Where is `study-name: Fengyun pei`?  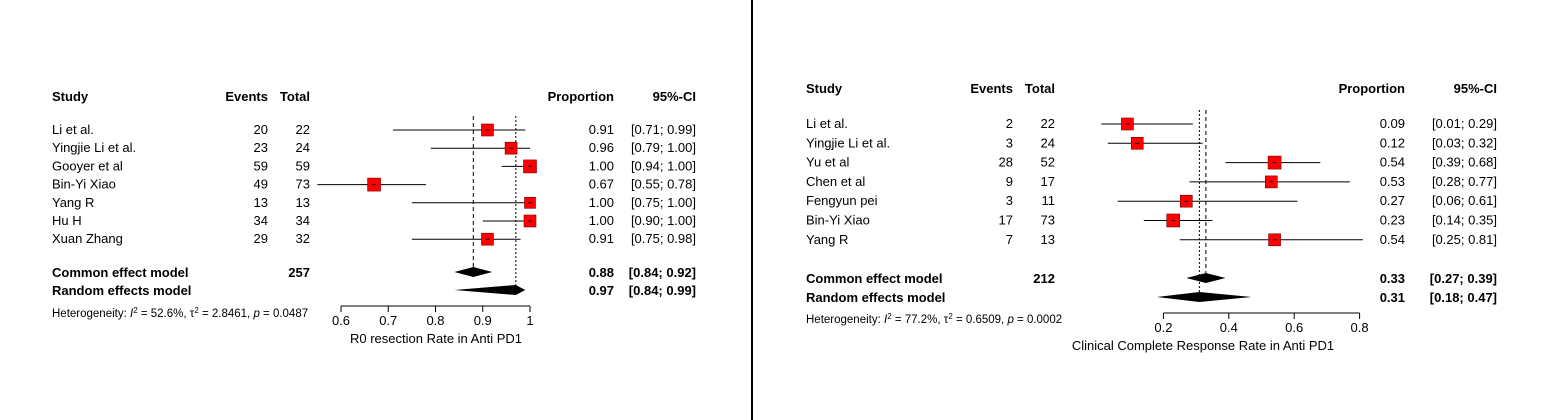
study-name: Fengyun pei is located at coordinates (842, 200).